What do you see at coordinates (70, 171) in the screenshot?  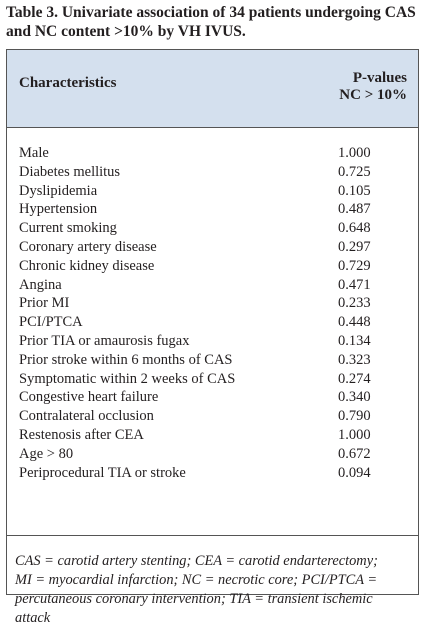 I see `row-label: Diabetes mellitus` at bounding box center [70, 171].